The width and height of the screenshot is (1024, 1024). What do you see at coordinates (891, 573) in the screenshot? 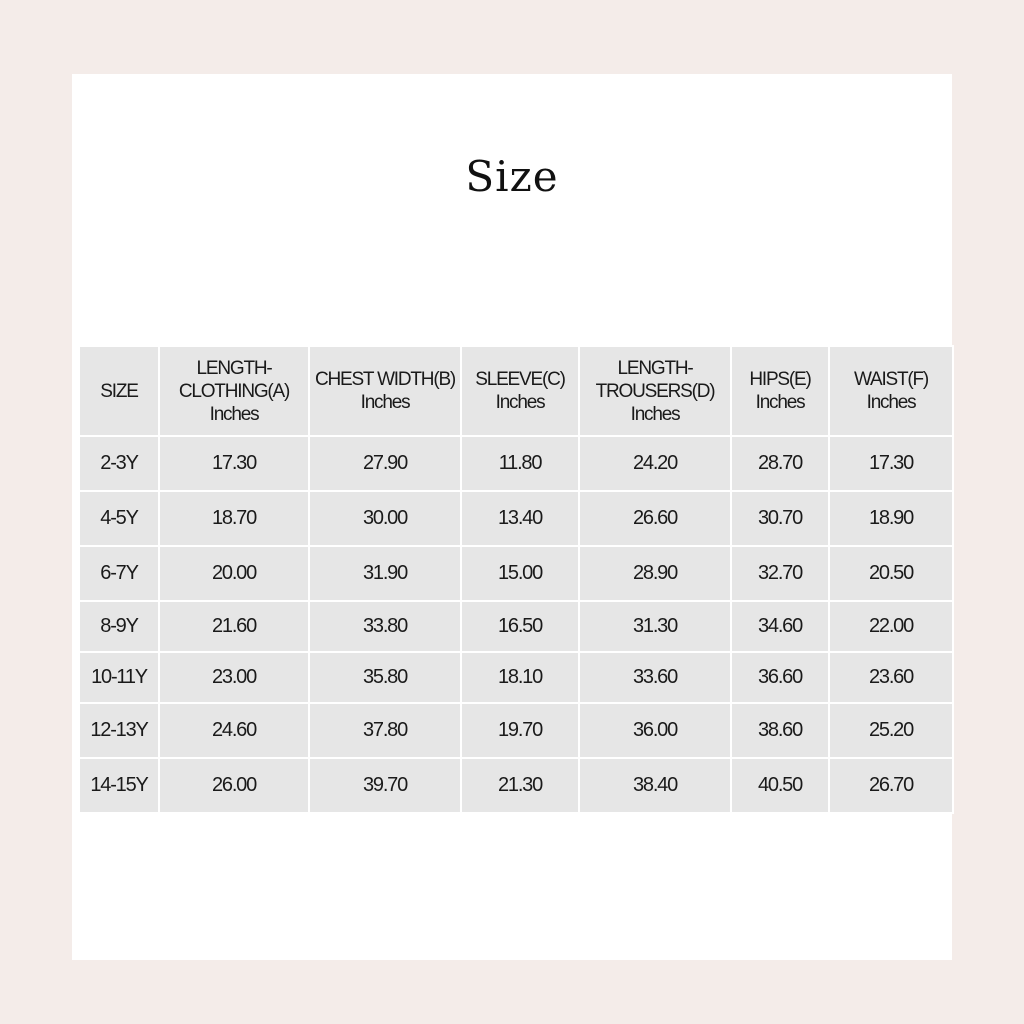
I see `cell-waist: 20.50` at bounding box center [891, 573].